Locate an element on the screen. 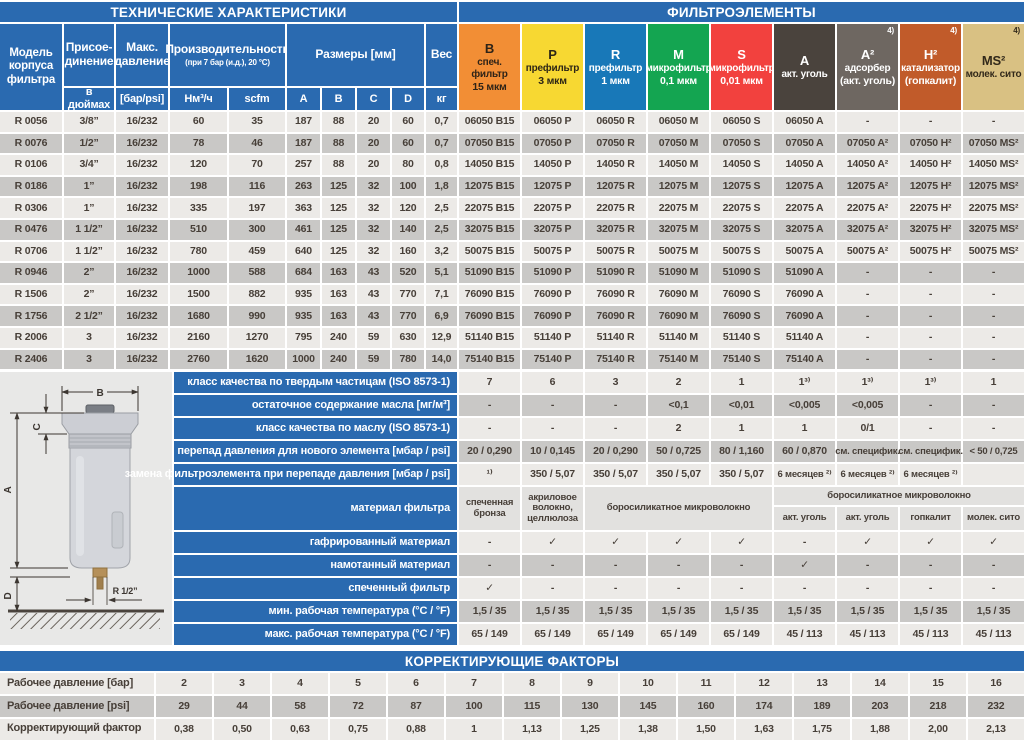 The height and width of the screenshot is (742, 1024). spec-cell: 160 is located at coordinates (408, 251).